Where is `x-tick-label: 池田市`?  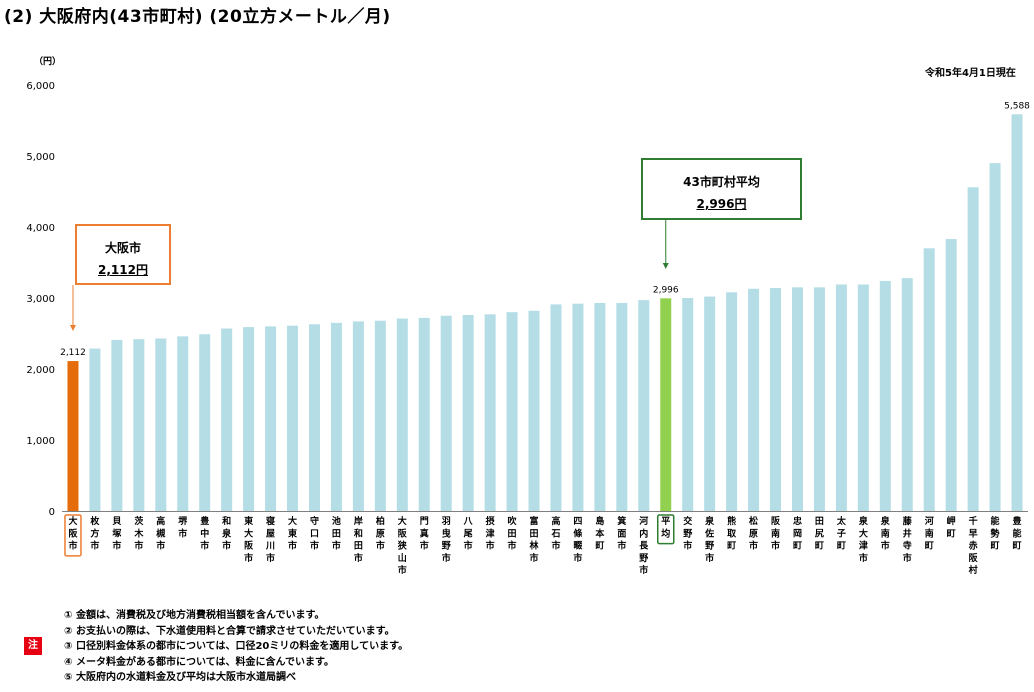 x-tick-label: 池田市 is located at coordinates (336, 533).